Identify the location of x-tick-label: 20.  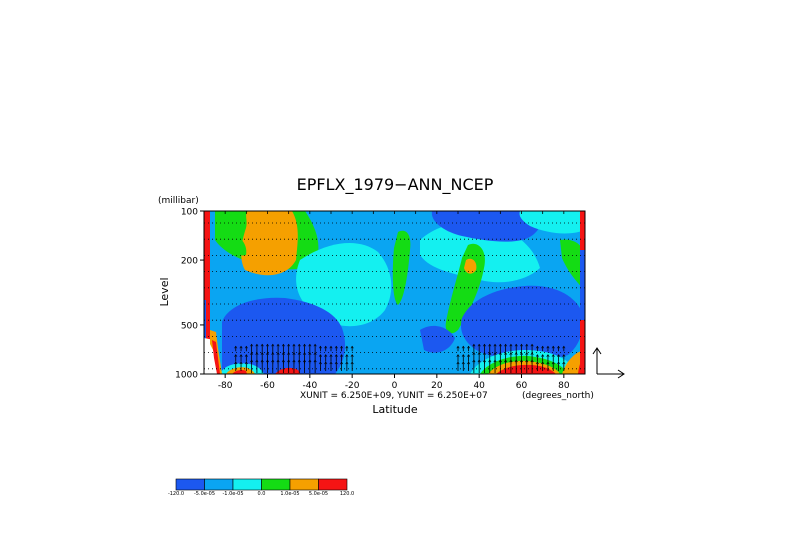
(437, 386).